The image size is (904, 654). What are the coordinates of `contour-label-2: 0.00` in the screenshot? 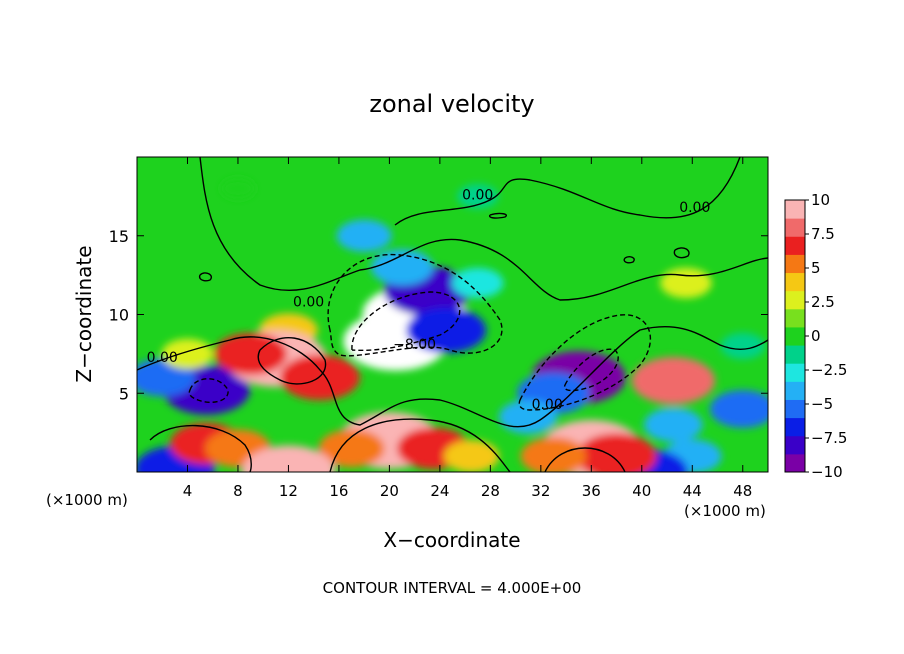 It's located at (308, 303).